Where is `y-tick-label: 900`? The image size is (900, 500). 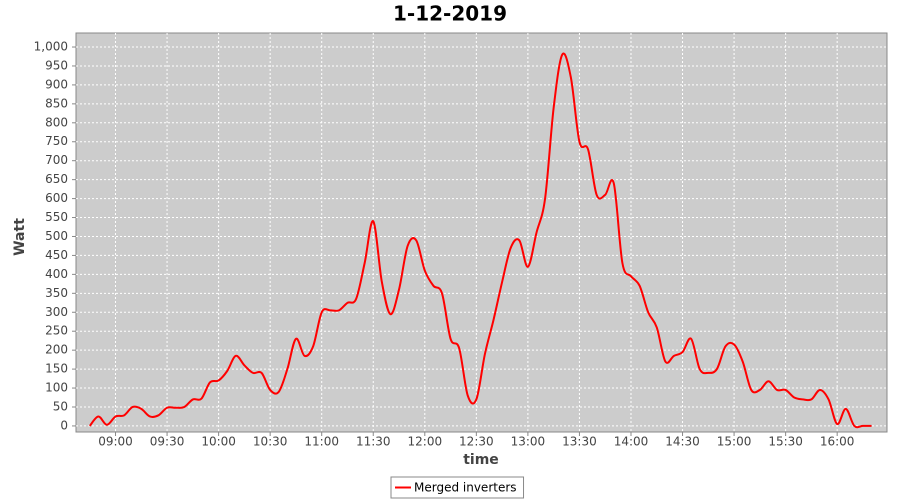 y-tick-label: 900 is located at coordinates (56, 84).